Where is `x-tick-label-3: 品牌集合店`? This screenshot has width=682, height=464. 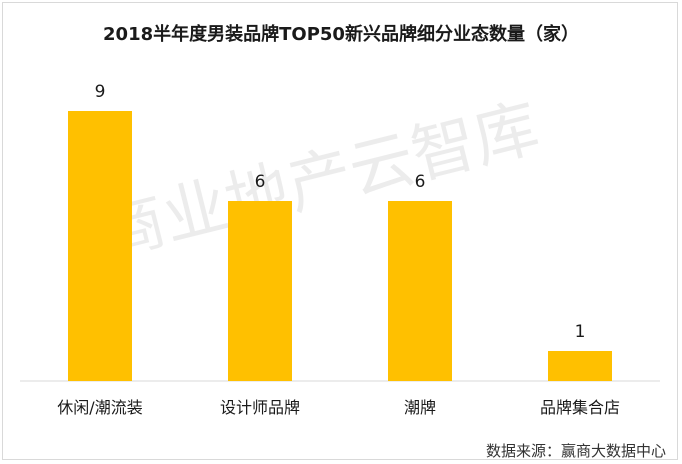 x-tick-label-3: 品牌集合店 is located at coordinates (580, 407).